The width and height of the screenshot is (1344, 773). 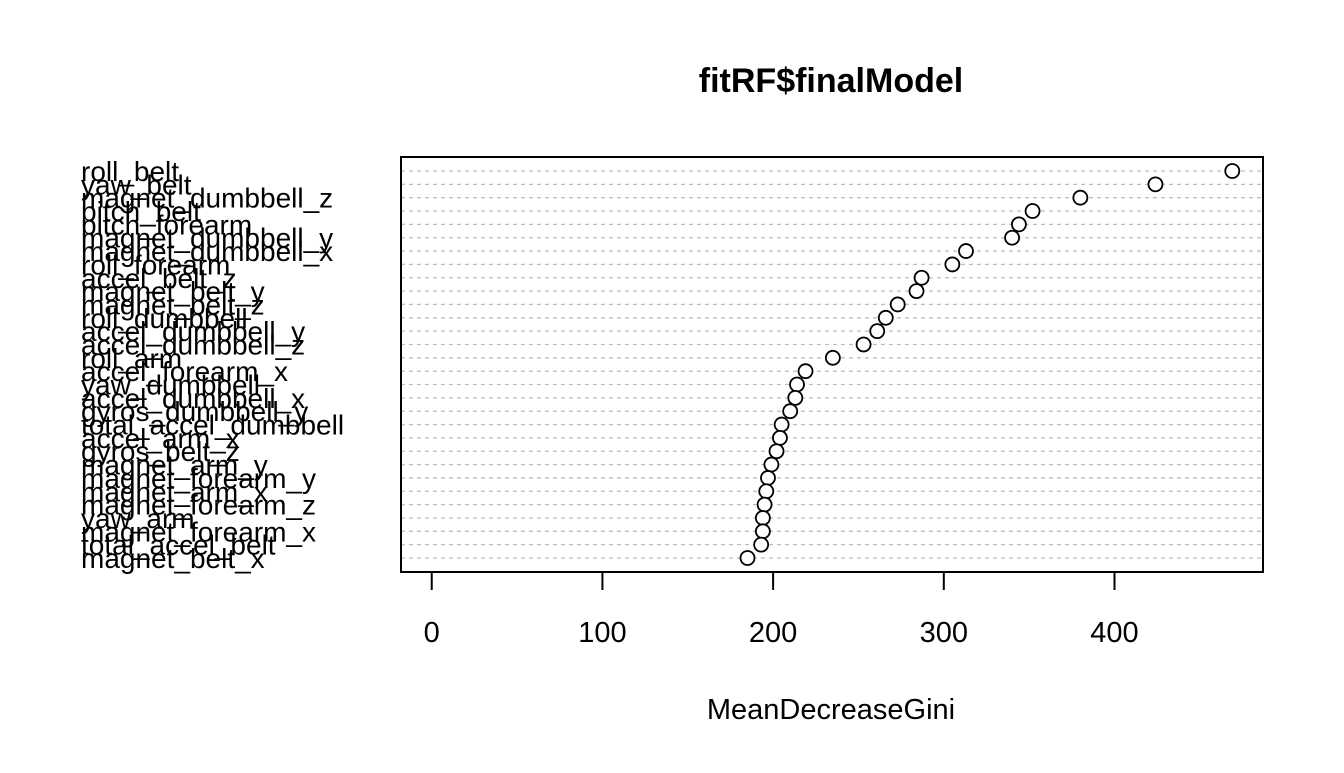 What do you see at coordinates (944, 633) in the screenshot?
I see `x-tick-label: 300` at bounding box center [944, 633].